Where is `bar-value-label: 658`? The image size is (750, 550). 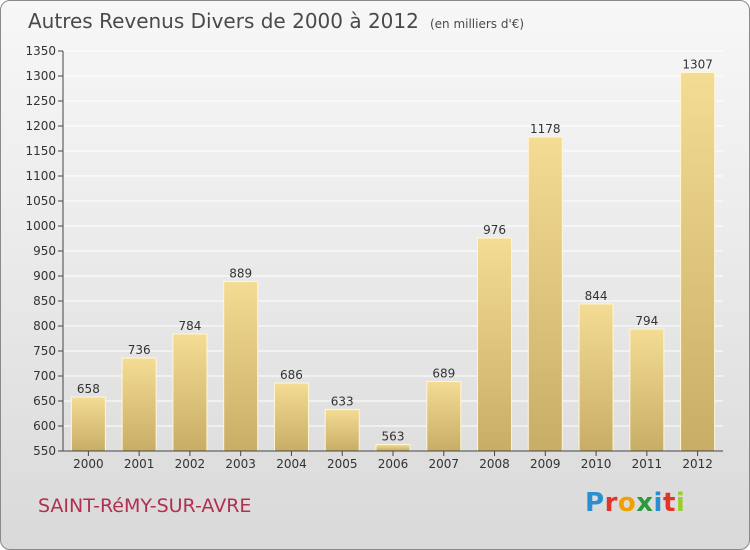 bar-value-label: 658 is located at coordinates (88, 389).